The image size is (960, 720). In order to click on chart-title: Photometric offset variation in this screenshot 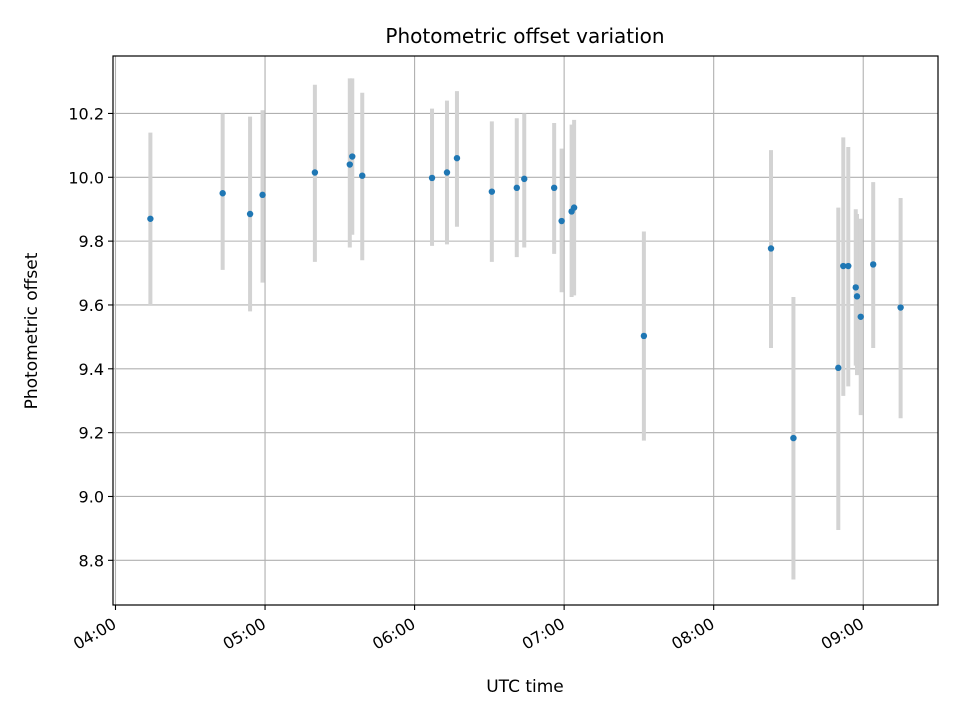, I will do `click(524, 36)`.